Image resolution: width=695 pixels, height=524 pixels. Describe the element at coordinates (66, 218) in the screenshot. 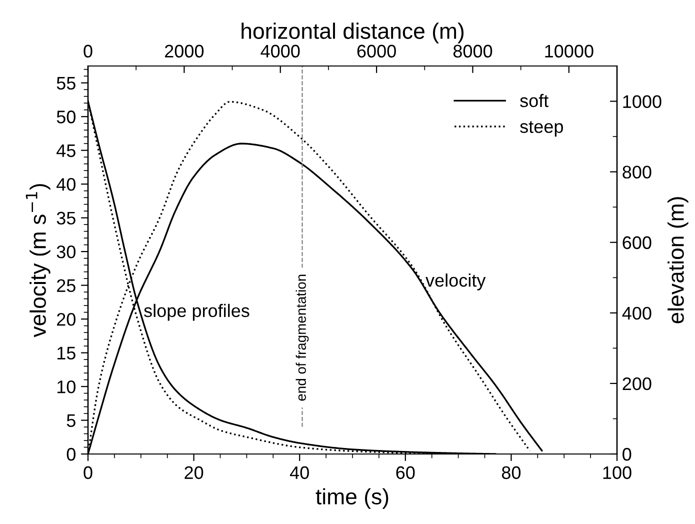

I see `y-tick-label: 35` at that location.